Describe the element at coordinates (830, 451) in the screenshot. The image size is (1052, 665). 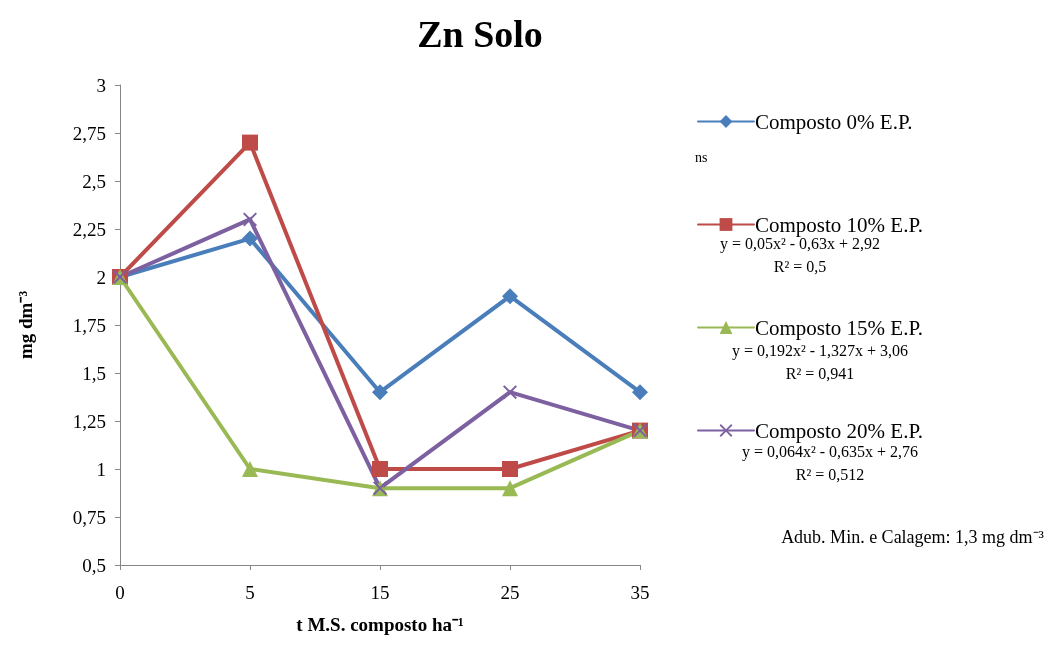
I see `text: y = 0,064x² - 0,635x + 2,76` at that location.